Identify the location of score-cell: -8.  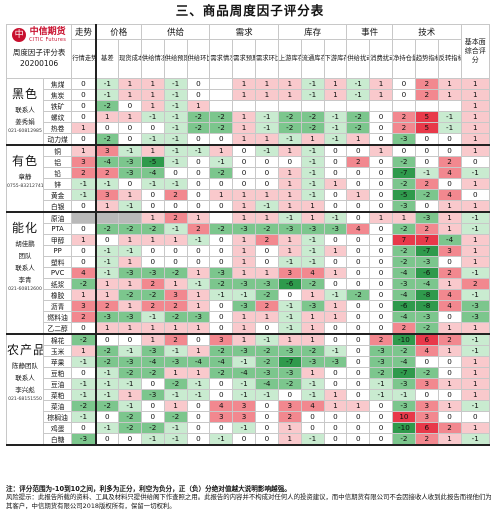
(426, 295).